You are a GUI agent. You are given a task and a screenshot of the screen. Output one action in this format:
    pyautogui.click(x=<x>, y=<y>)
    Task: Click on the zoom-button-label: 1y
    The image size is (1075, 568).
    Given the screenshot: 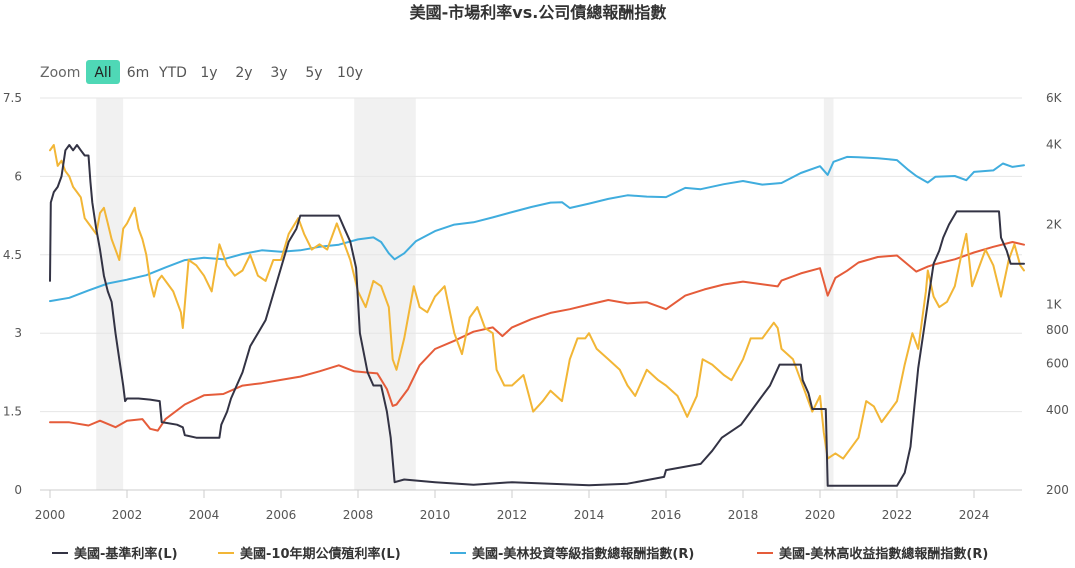 What is the action you would take?
    pyautogui.click(x=208, y=73)
    